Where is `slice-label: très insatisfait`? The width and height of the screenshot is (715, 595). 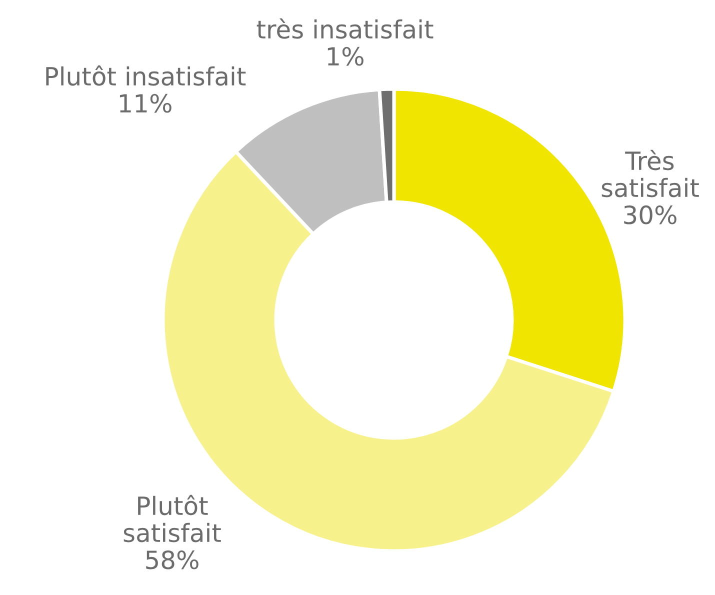 slice-label: très insatisfait is located at coordinates (345, 28).